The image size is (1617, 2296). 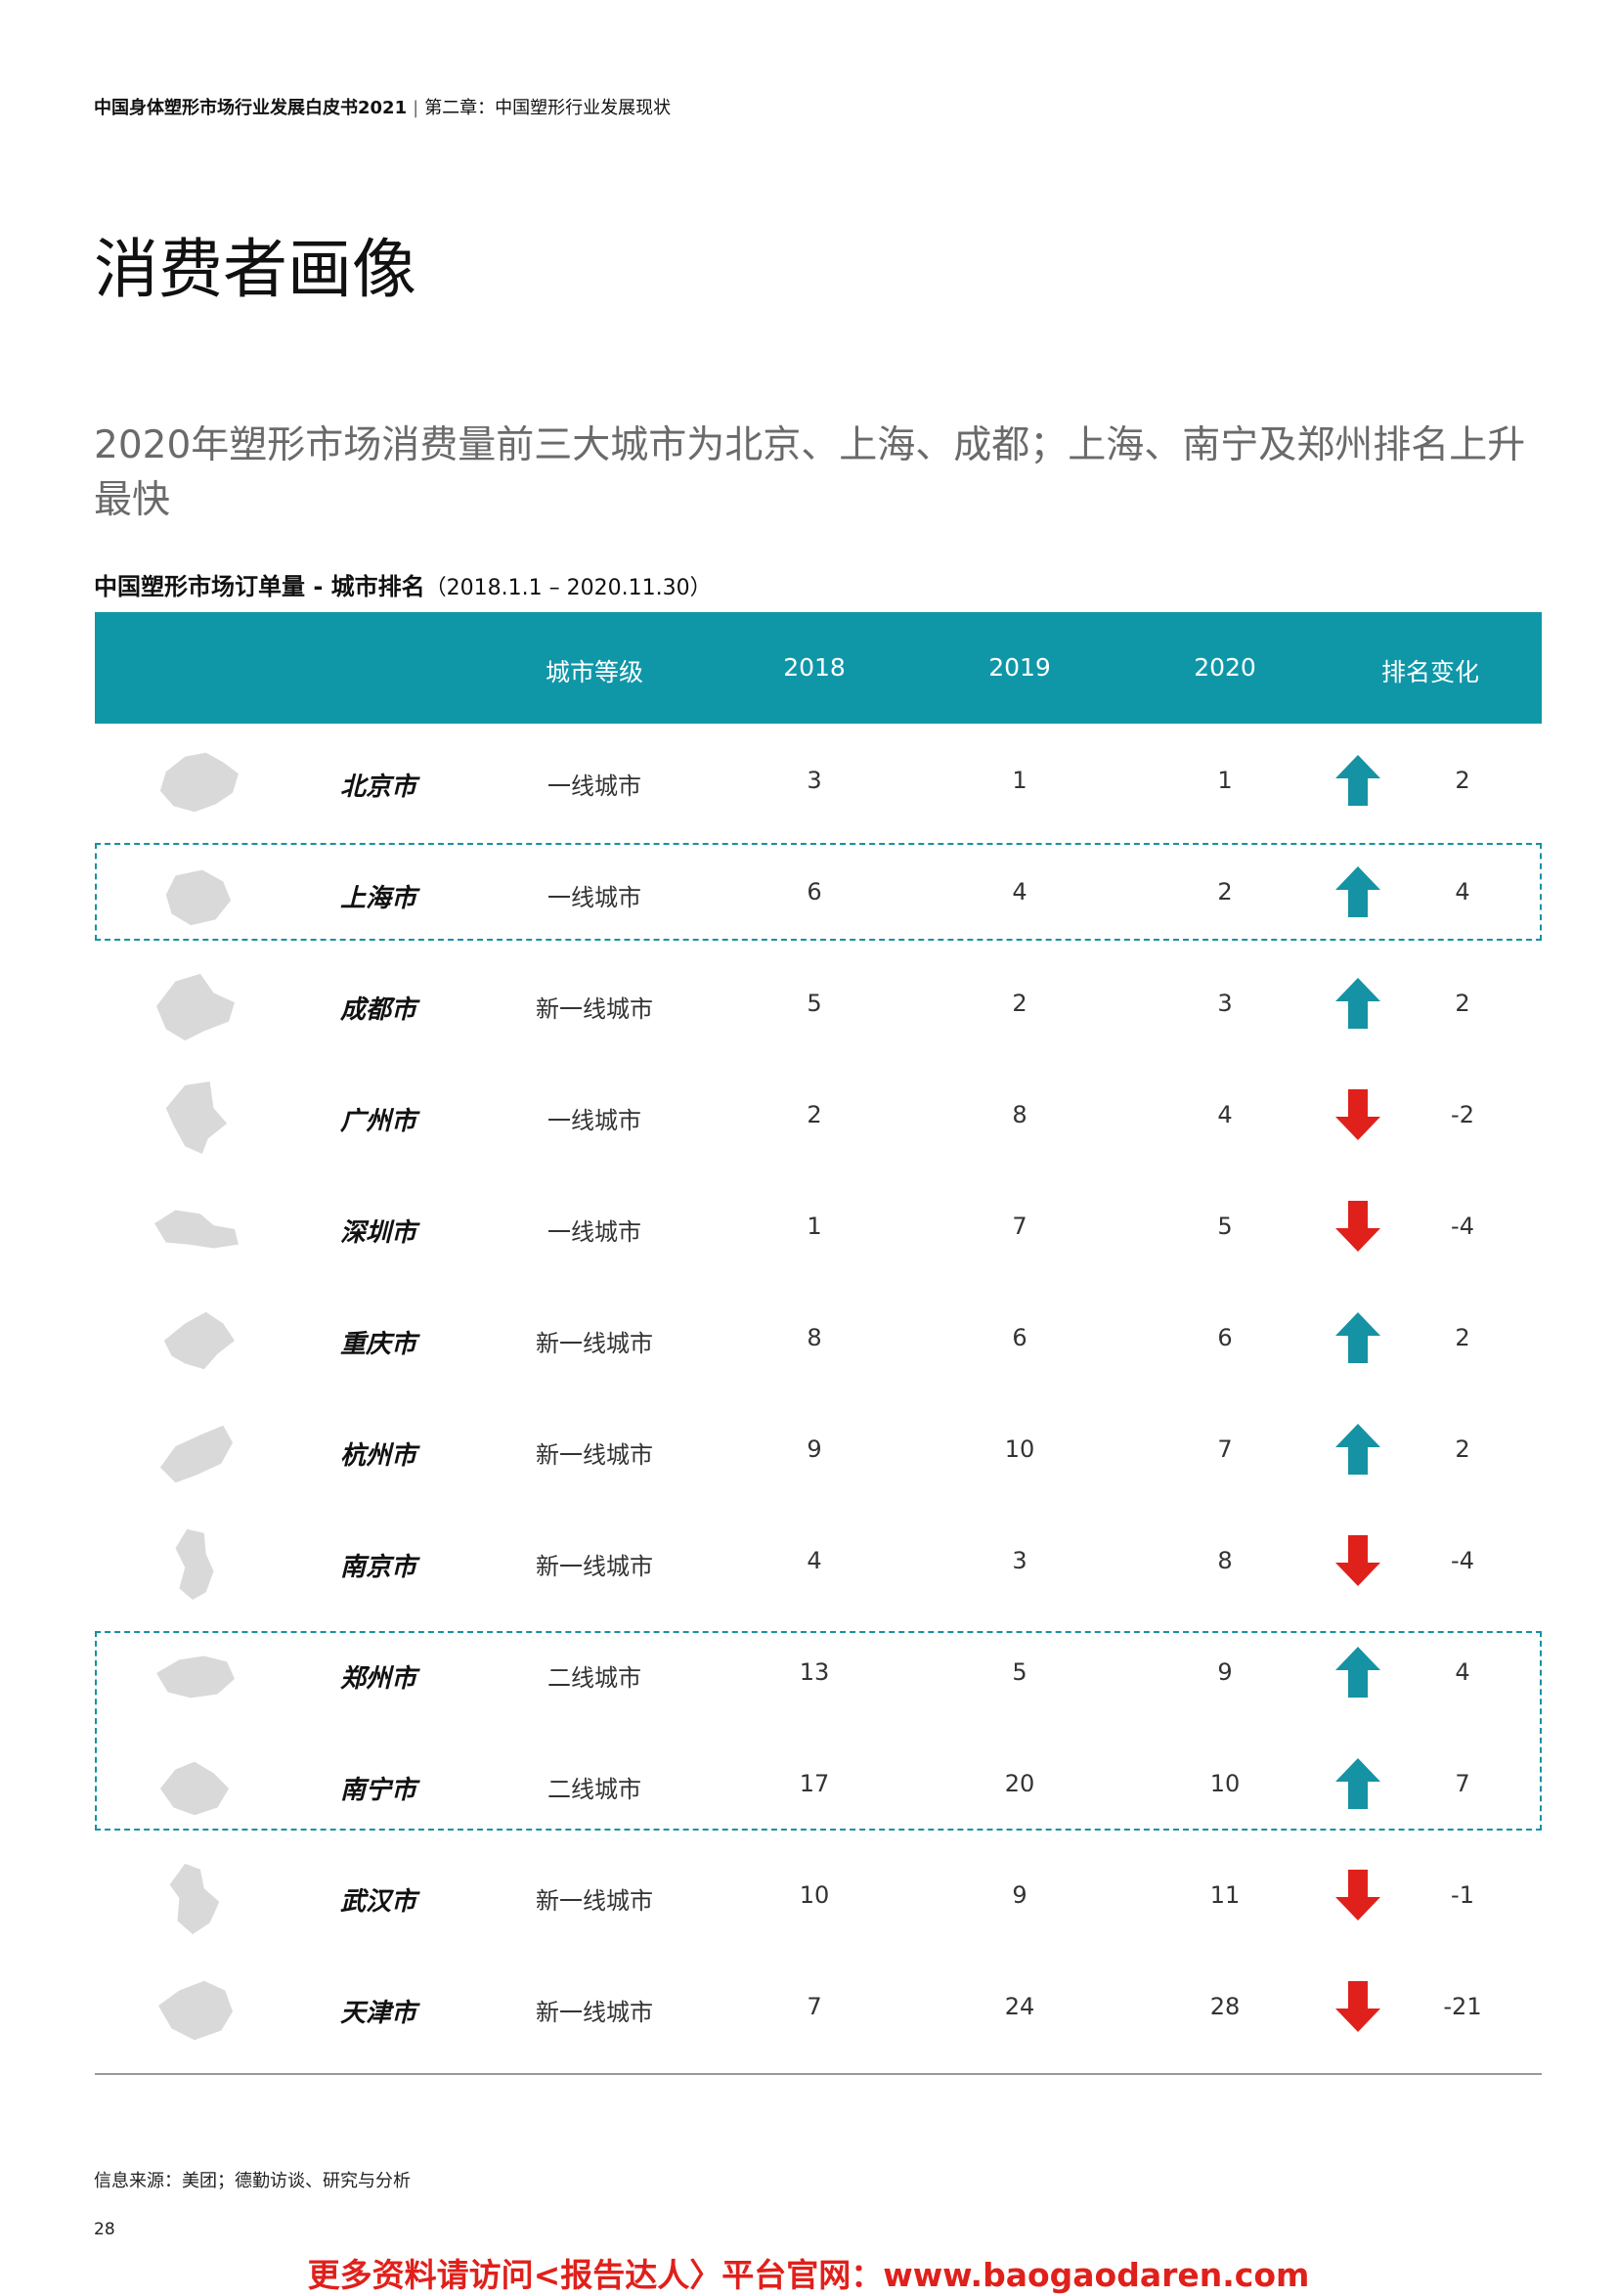 I want to click on table-row: 北京市 一线城市 3 1 1 2, so click(x=818, y=779).